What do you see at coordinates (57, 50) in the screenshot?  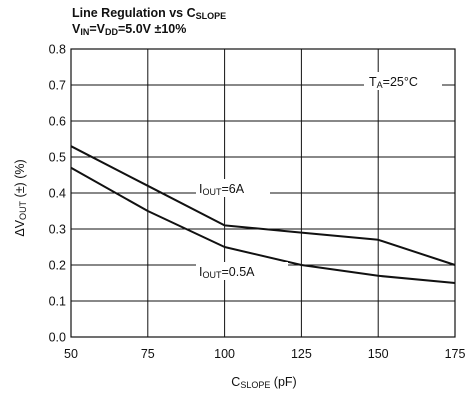 I see `y-tick-label: 0.8` at bounding box center [57, 50].